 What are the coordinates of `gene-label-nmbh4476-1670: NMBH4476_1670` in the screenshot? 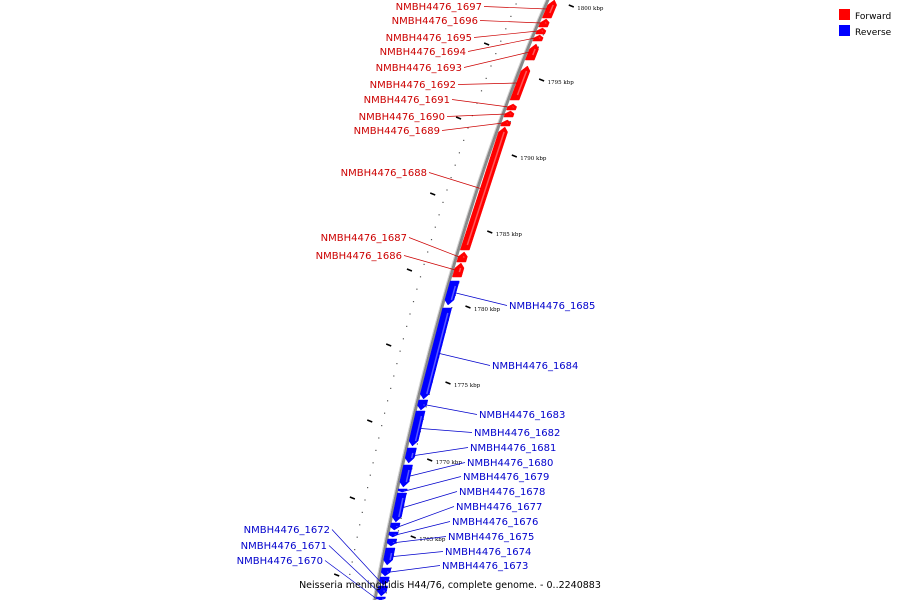 It's located at (280, 561).